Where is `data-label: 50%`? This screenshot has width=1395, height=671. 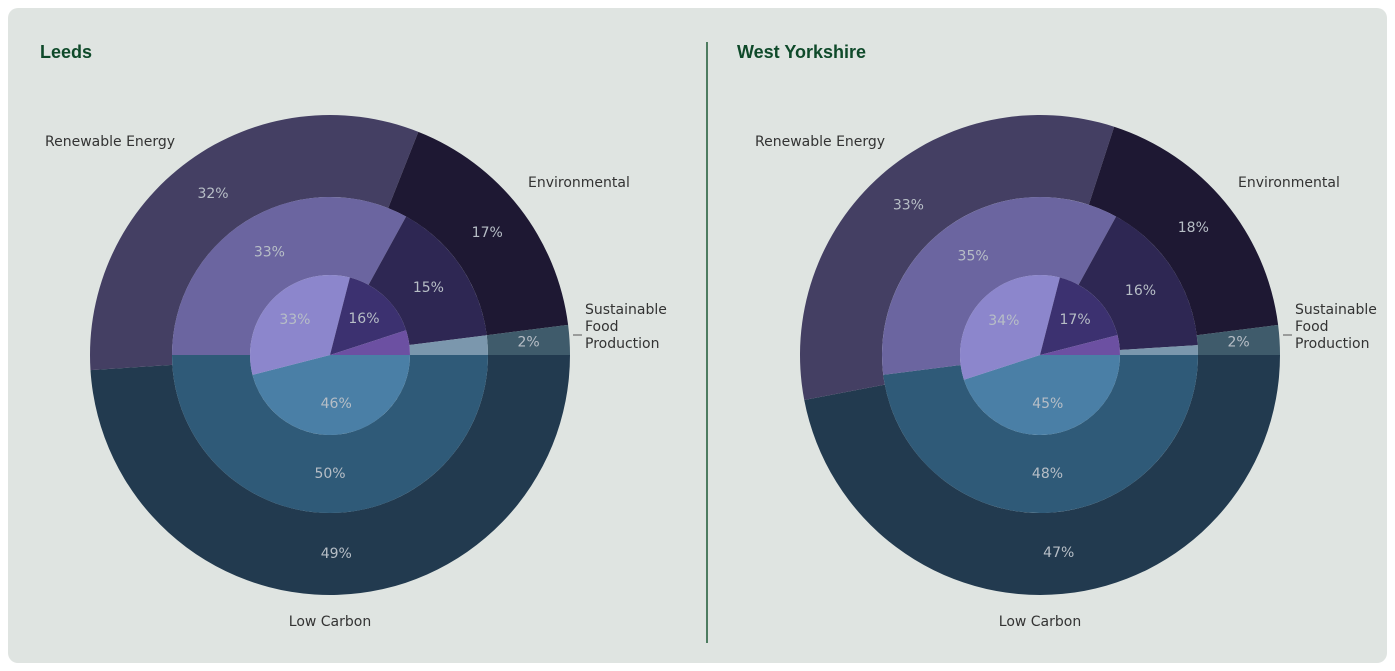
data-label: 50% is located at coordinates (329, 474).